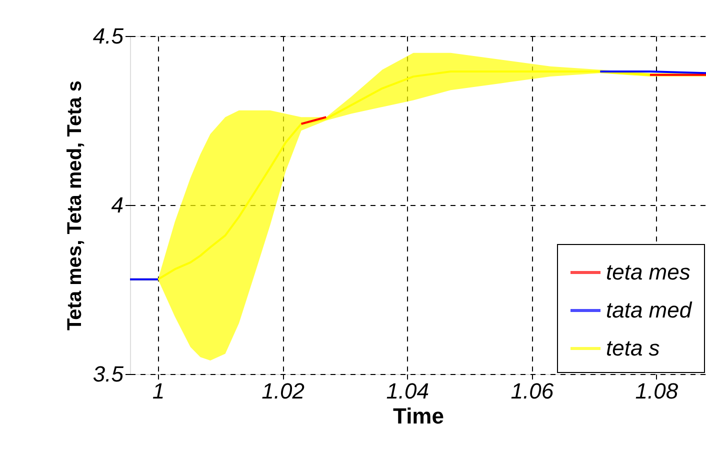  What do you see at coordinates (657, 391) in the screenshot?
I see `x-tick-label: 1.08` at bounding box center [657, 391].